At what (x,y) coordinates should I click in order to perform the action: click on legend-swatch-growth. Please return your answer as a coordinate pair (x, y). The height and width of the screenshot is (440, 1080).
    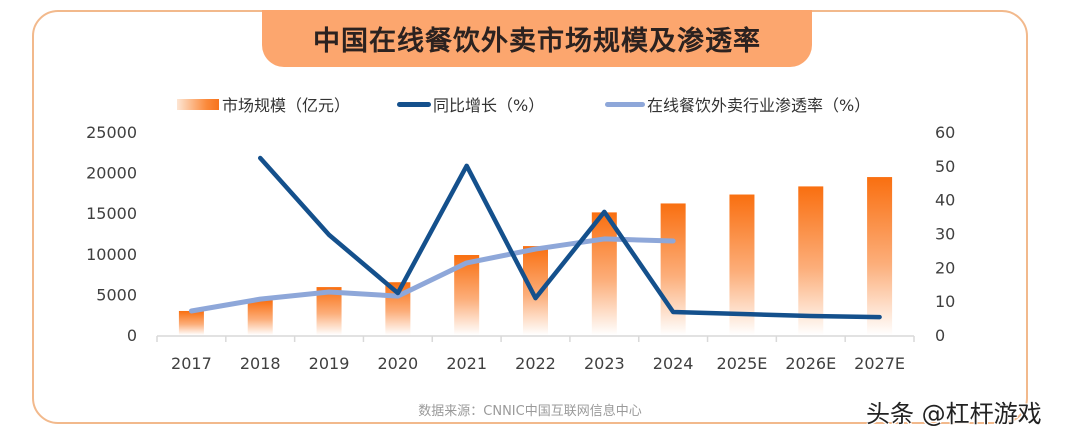
    Looking at the image, I should click on (414, 104).